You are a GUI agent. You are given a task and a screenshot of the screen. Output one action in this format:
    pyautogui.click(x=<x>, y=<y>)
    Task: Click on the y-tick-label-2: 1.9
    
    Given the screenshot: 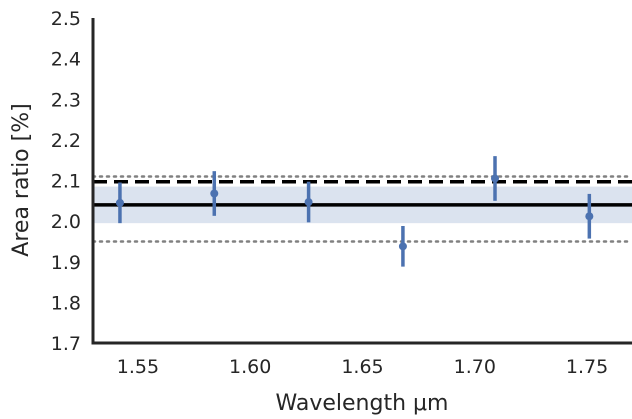 What is the action you would take?
    pyautogui.click(x=66, y=263)
    